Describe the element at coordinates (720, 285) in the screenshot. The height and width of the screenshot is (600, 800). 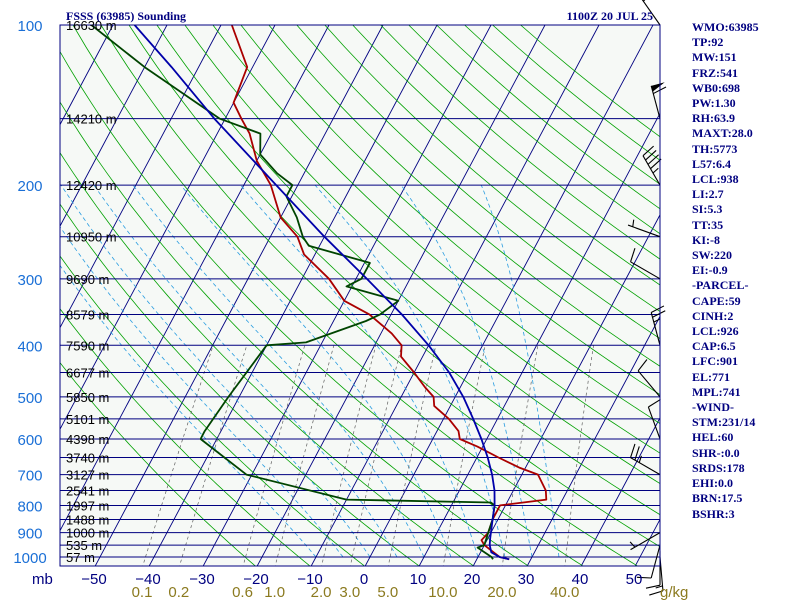
I see `sounding-index: -PARCEL-` at that location.